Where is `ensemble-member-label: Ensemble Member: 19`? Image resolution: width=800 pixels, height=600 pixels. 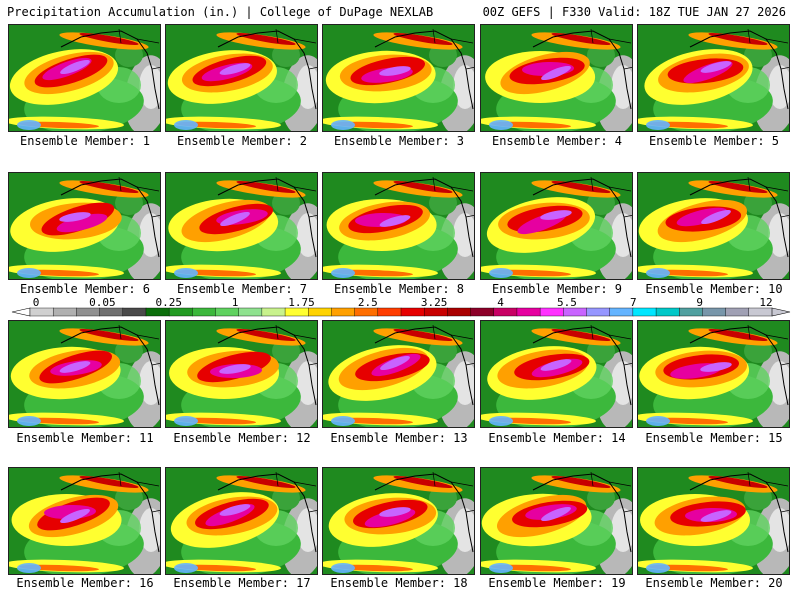
ensemble-member-label: Ensemble Member: 19 is located at coordinates (557, 583).